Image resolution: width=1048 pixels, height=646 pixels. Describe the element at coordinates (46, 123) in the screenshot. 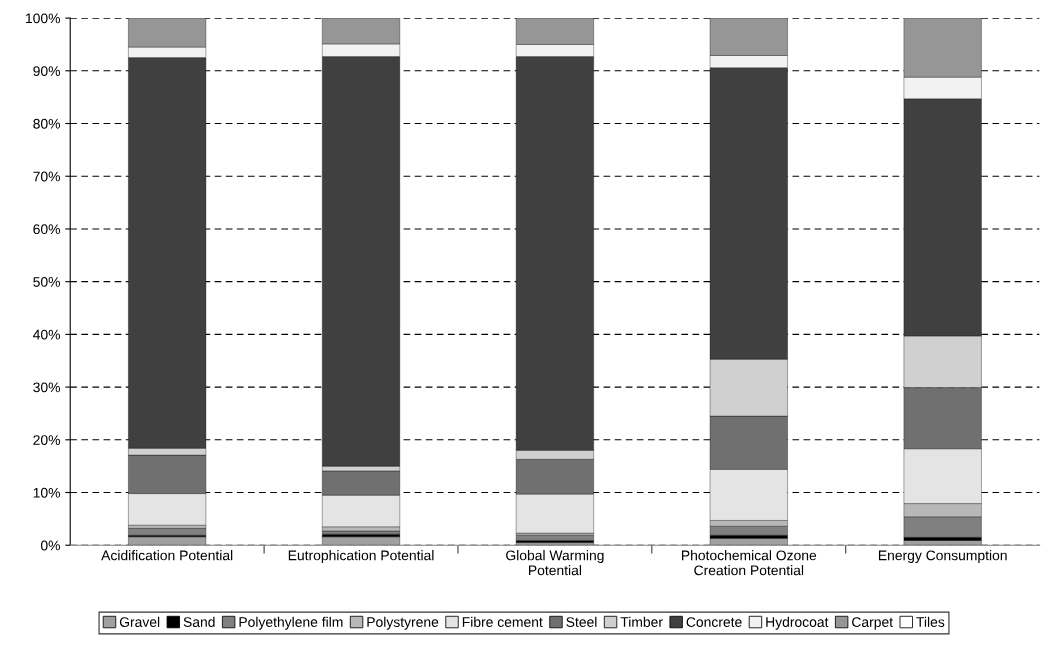

I see `y-tick-label: 80%` at that location.